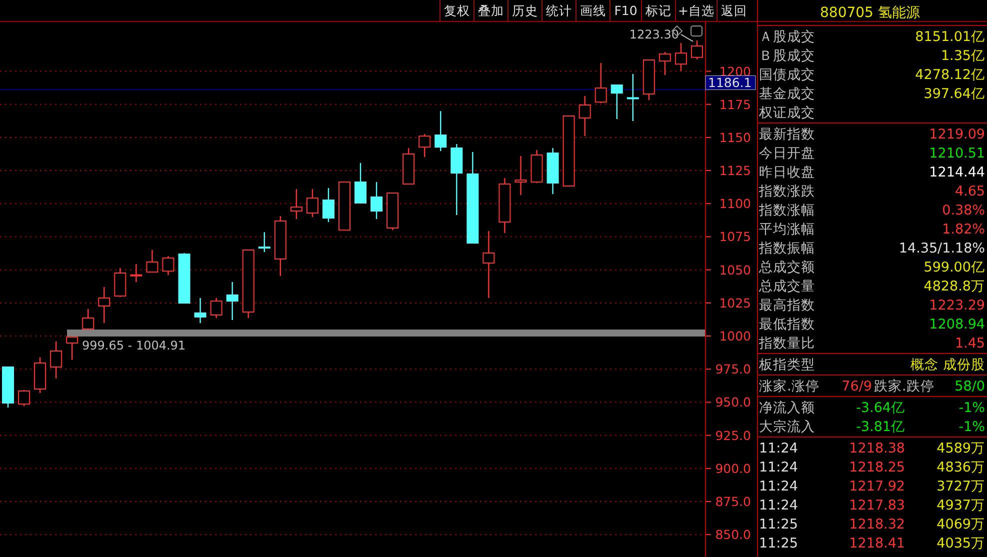  I want to click on text: 1219.09, so click(957, 134).